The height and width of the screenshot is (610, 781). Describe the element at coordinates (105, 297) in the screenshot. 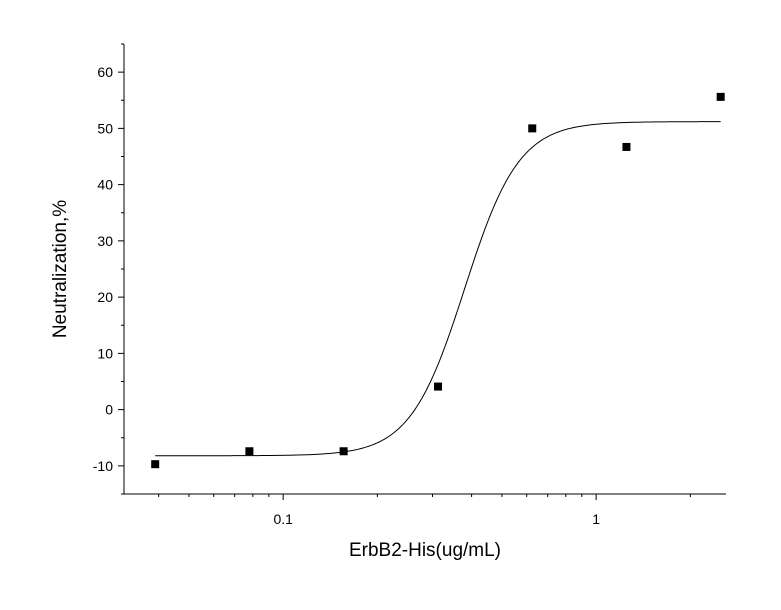

I see `y-tick-label: 20` at that location.